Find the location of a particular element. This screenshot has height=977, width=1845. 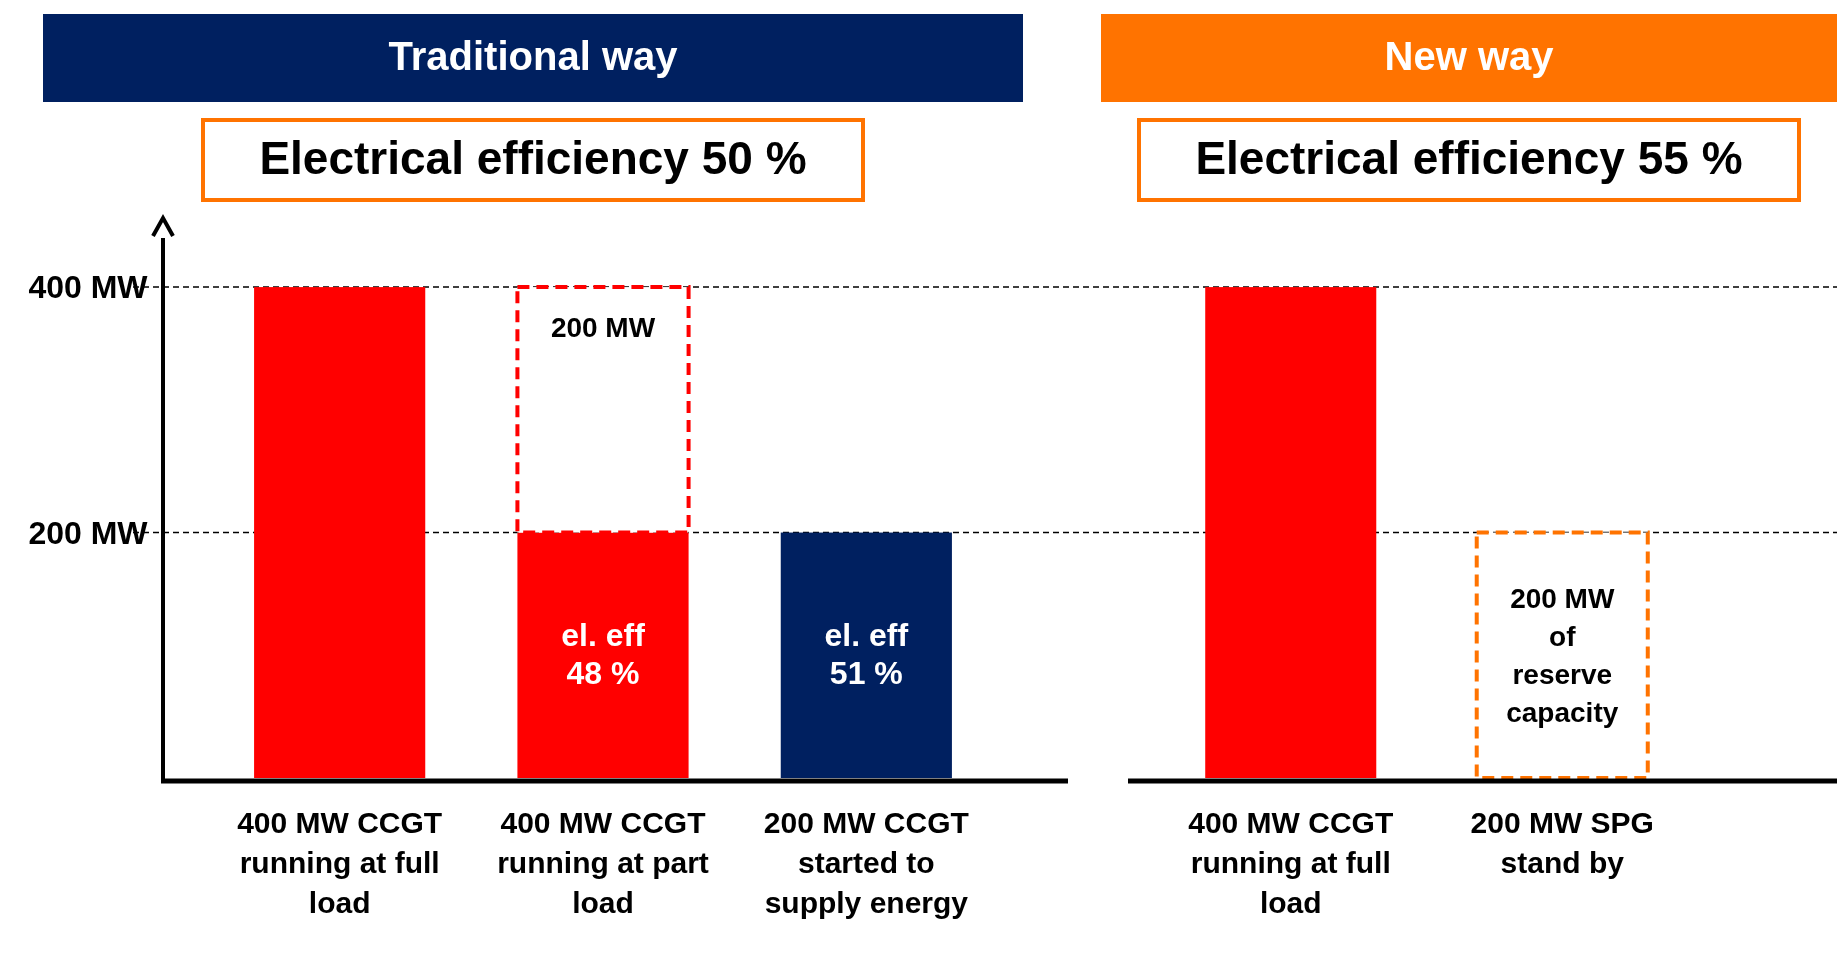

text: Electrical efficiency 50 % is located at coordinates (533, 158).